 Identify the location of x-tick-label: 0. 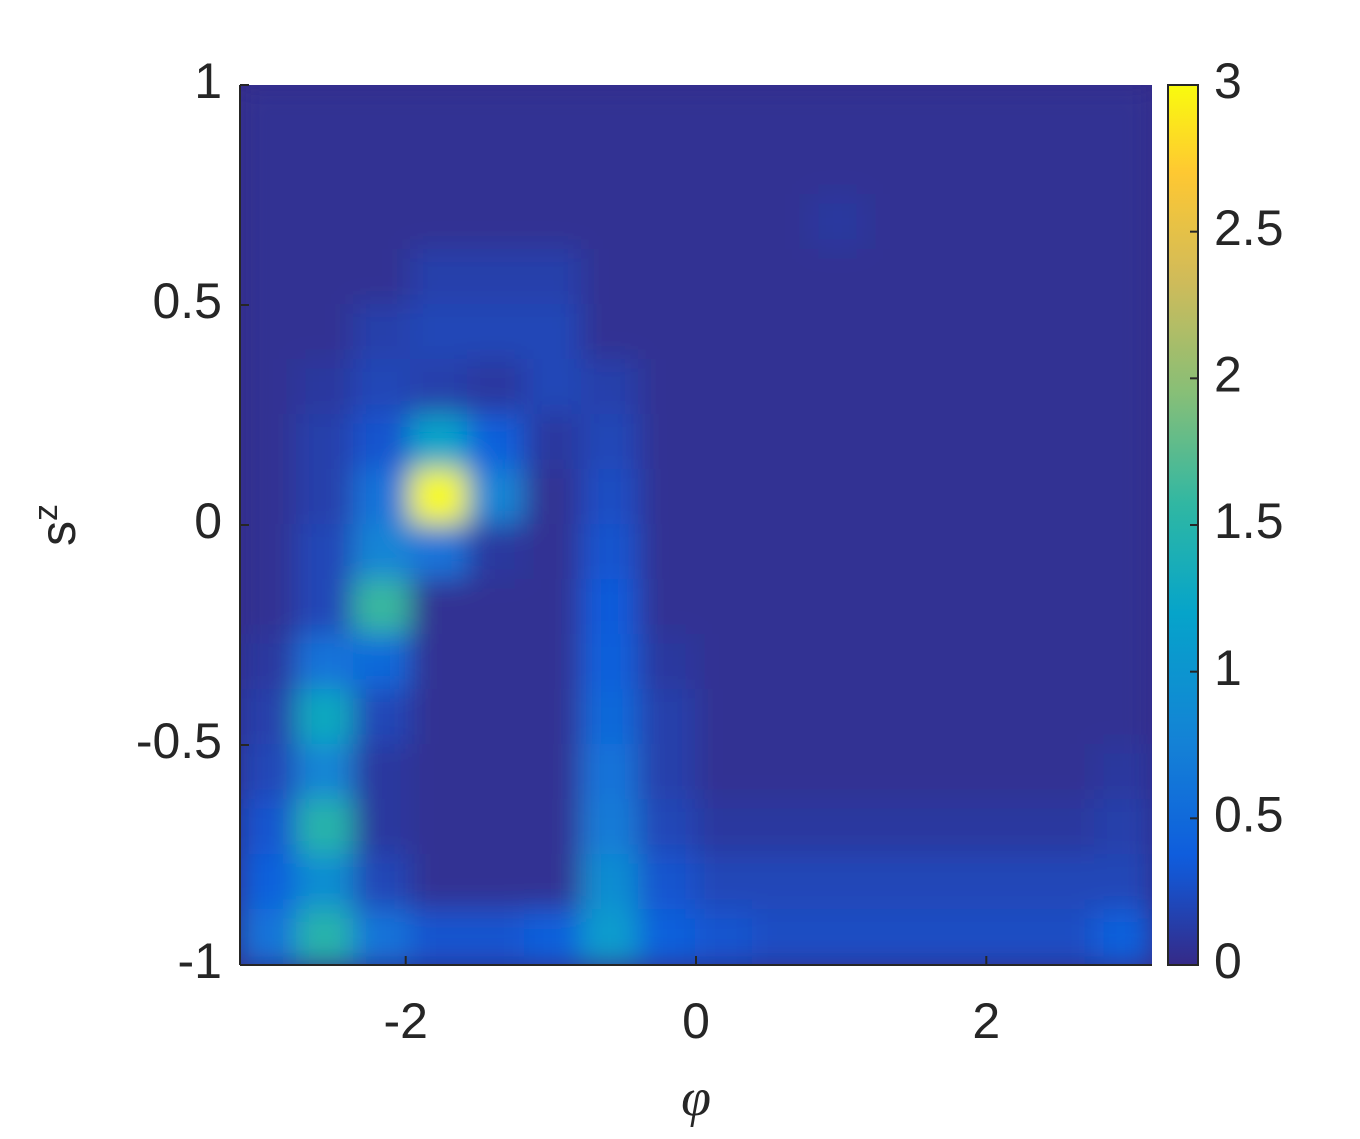
(696, 1021).